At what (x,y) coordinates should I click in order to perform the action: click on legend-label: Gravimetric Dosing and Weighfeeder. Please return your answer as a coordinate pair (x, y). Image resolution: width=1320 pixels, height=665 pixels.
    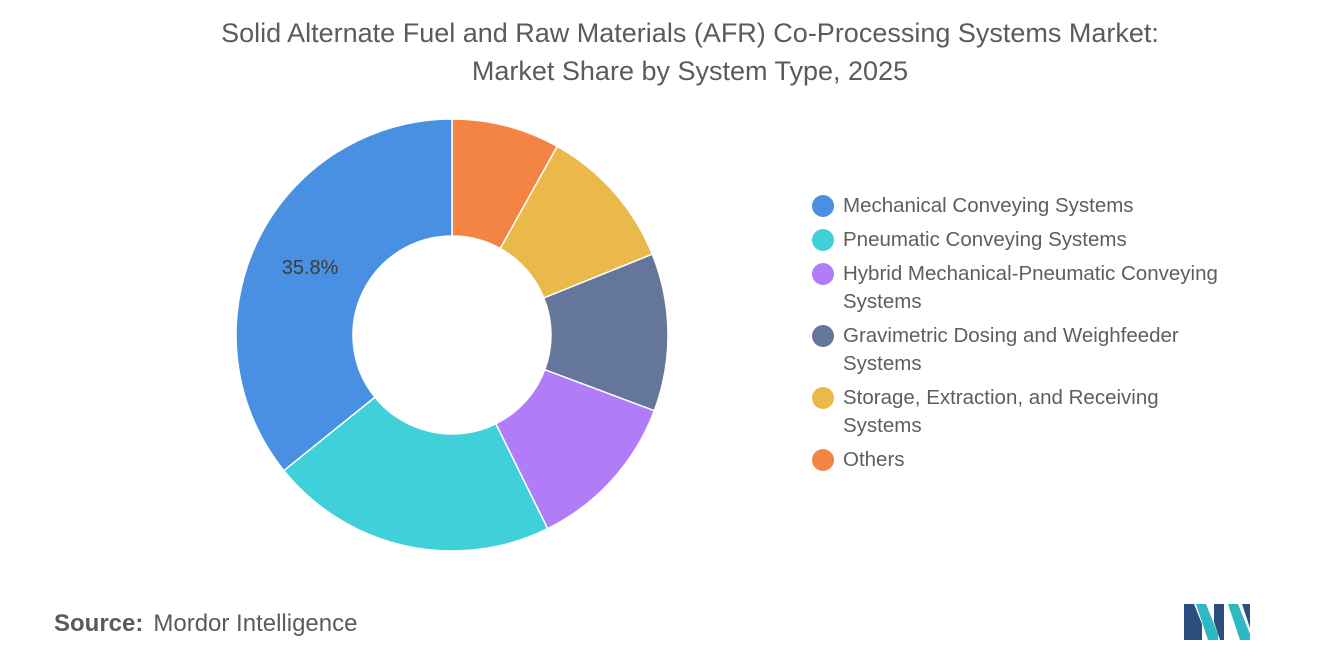
    Looking at the image, I should click on (1011, 335).